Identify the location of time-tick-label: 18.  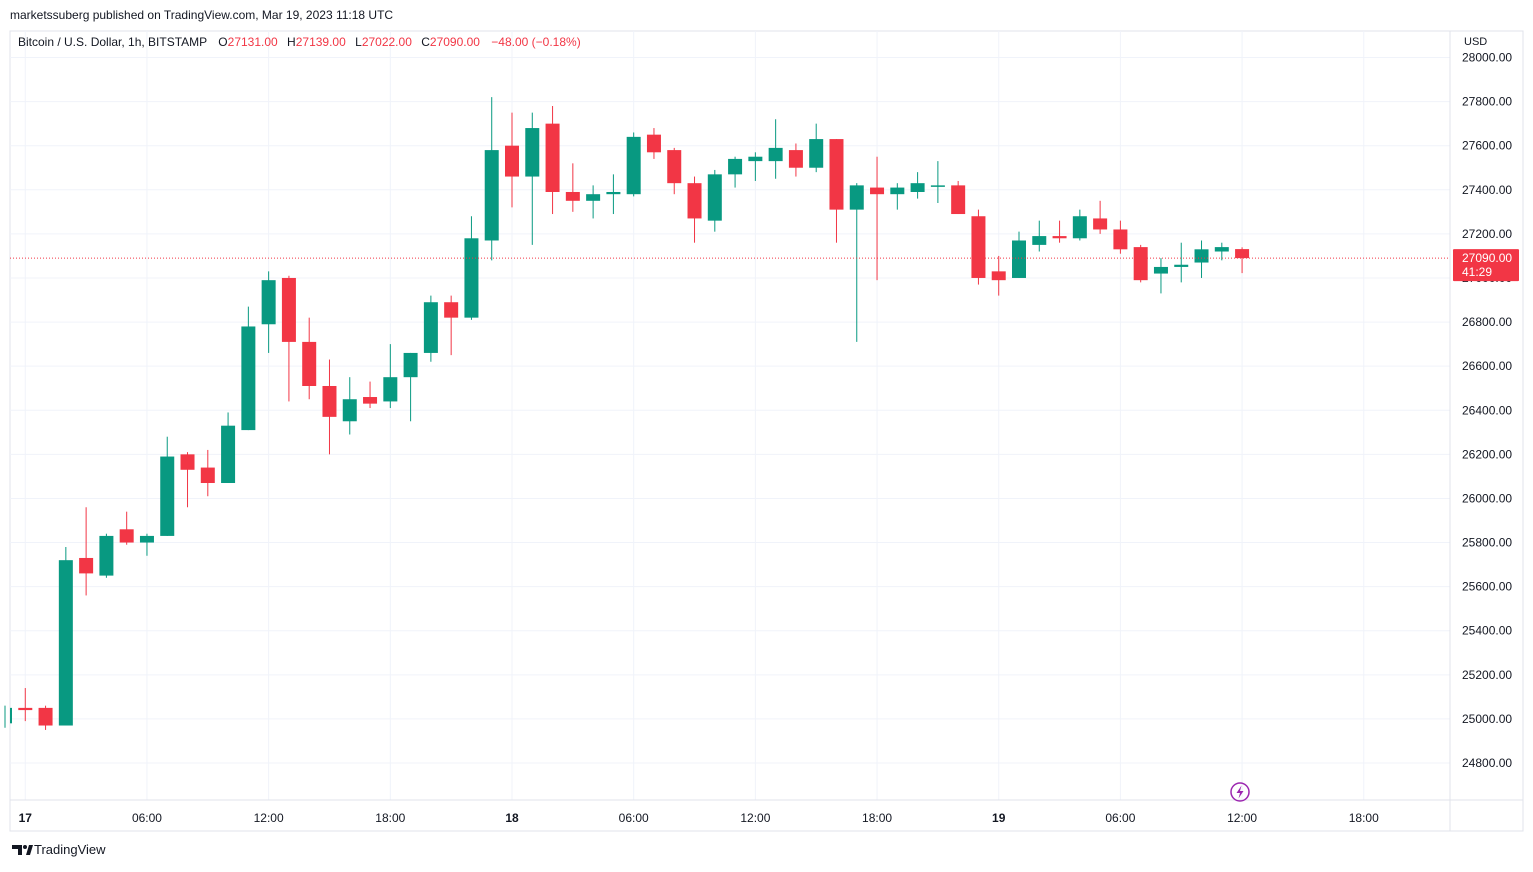
(512, 818).